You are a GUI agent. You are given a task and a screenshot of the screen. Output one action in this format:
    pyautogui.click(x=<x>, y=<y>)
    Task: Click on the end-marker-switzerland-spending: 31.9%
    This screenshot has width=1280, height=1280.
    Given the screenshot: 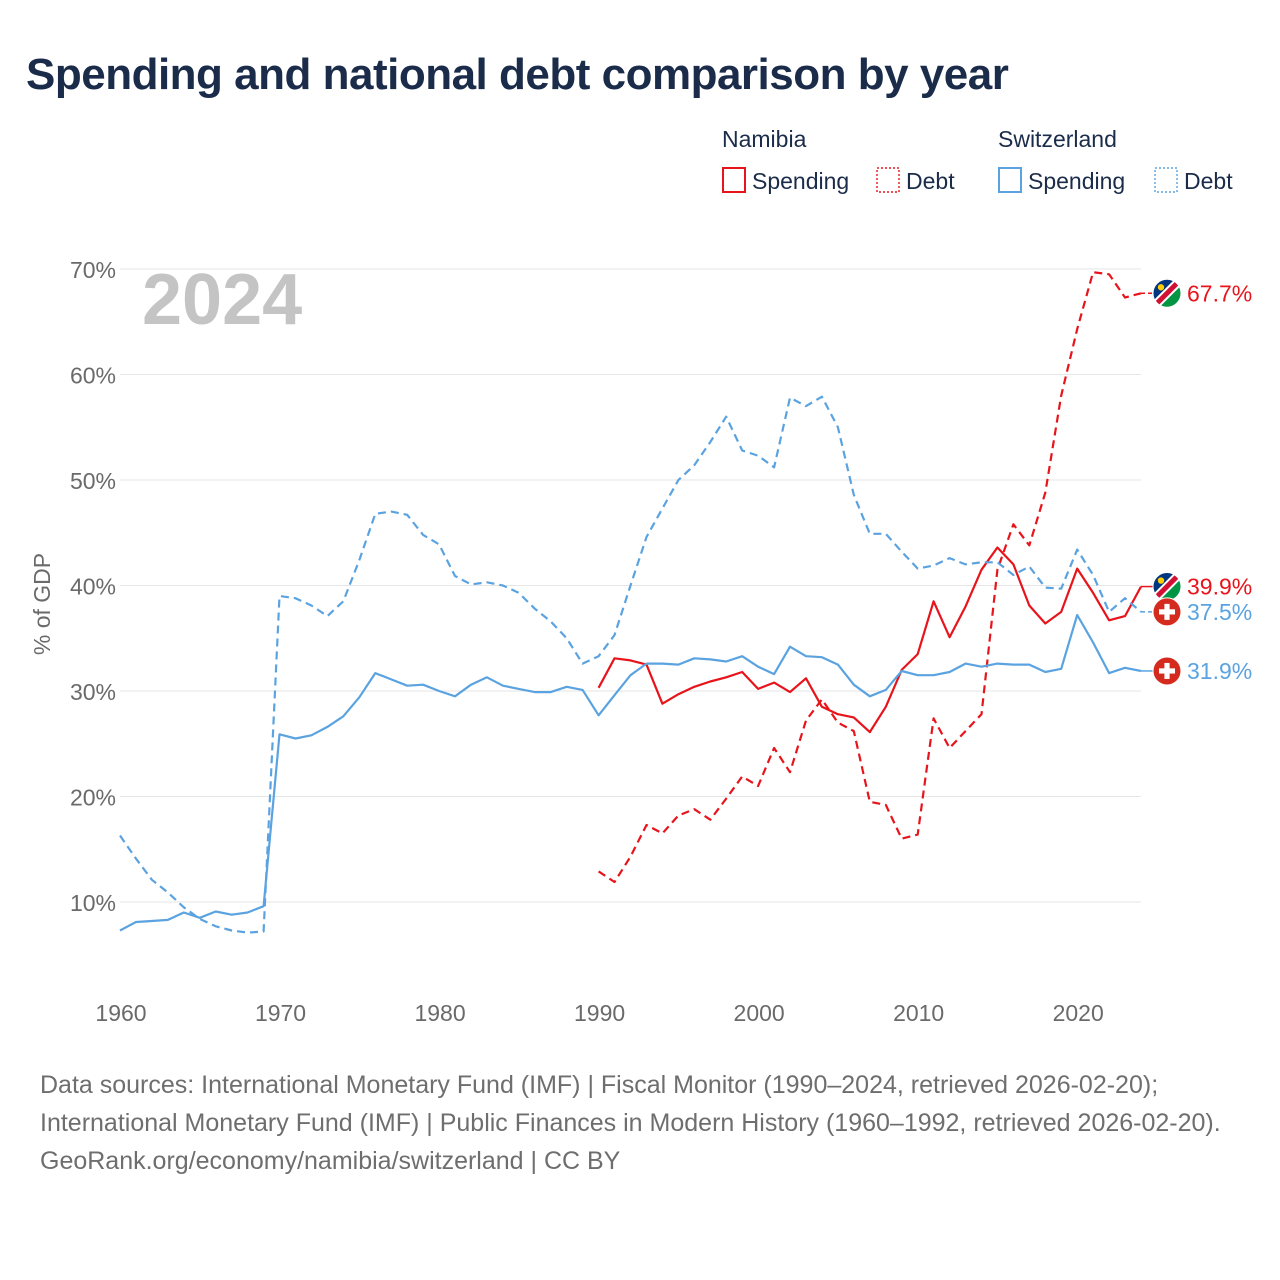 What is the action you would take?
    pyautogui.click(x=1196, y=671)
    